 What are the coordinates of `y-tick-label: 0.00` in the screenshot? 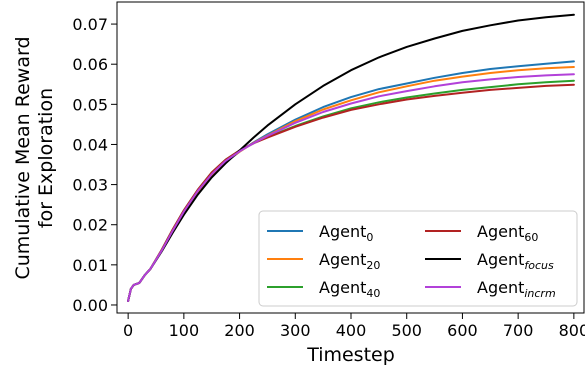 It's located at (90, 305).